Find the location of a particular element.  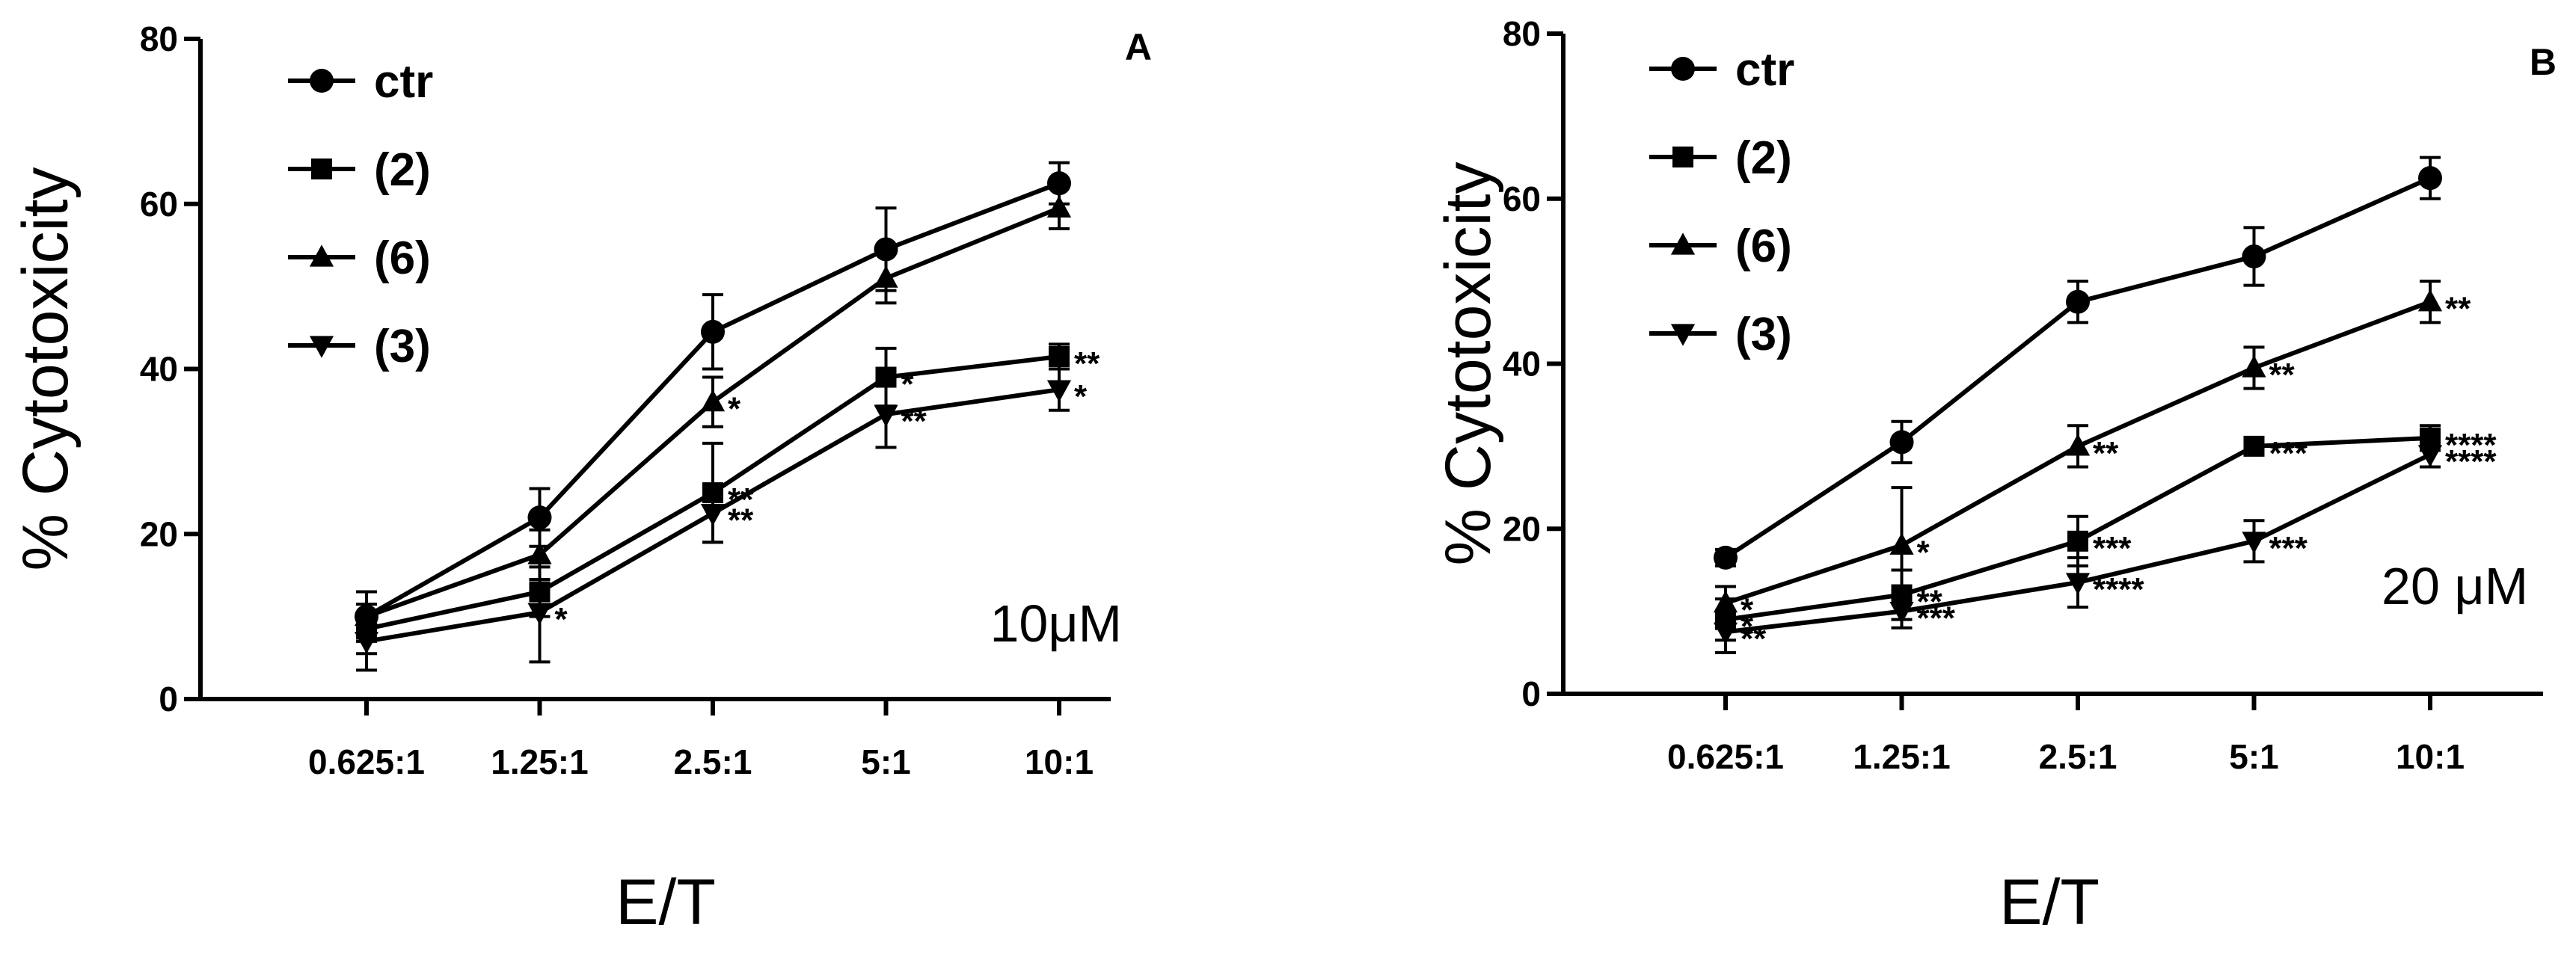

panel-letter: A is located at coordinates (1138, 47).